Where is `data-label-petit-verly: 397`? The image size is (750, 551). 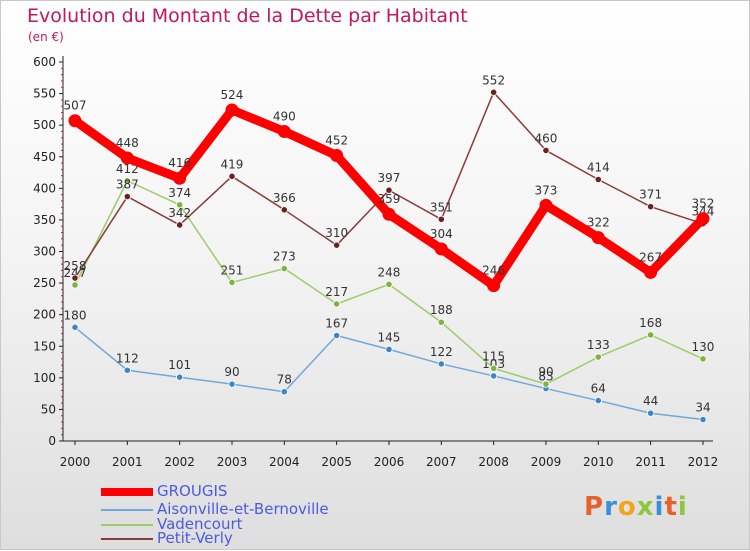 data-label-petit-verly: 397 is located at coordinates (389, 178).